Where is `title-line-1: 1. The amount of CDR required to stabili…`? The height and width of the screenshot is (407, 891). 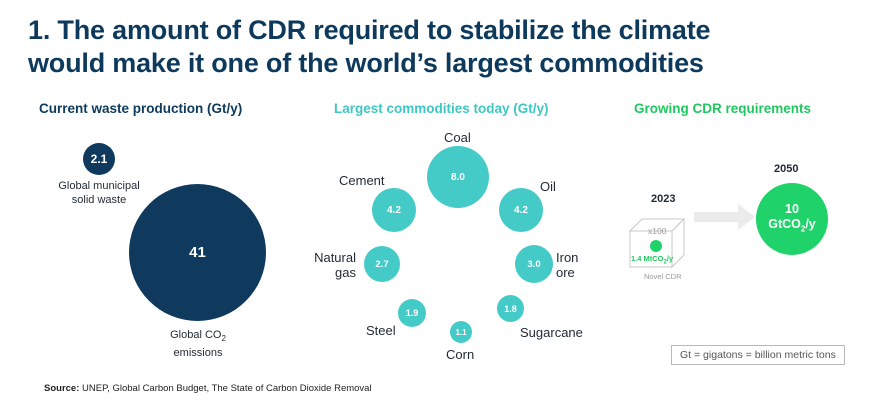 title-line-1: 1. The amount of CDR required to stabili… is located at coordinates (369, 30).